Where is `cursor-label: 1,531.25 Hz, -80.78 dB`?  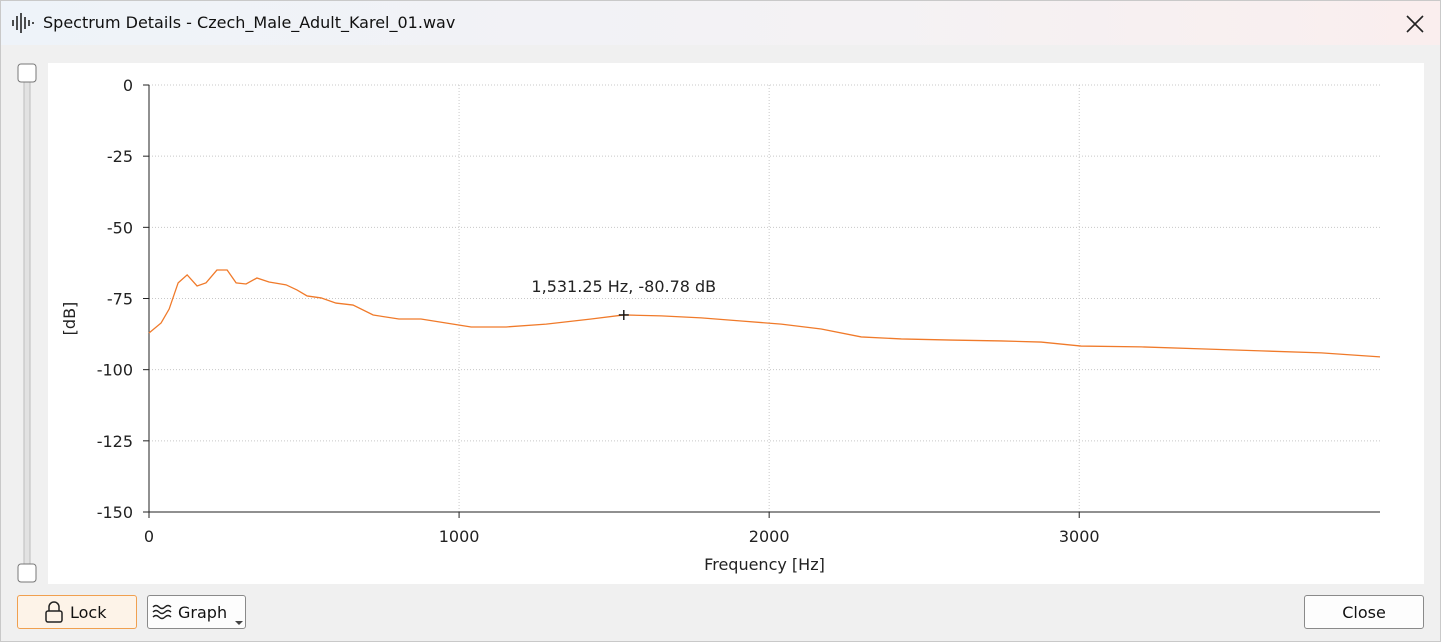 cursor-label: 1,531.25 Hz, -80.78 dB is located at coordinates (623, 286).